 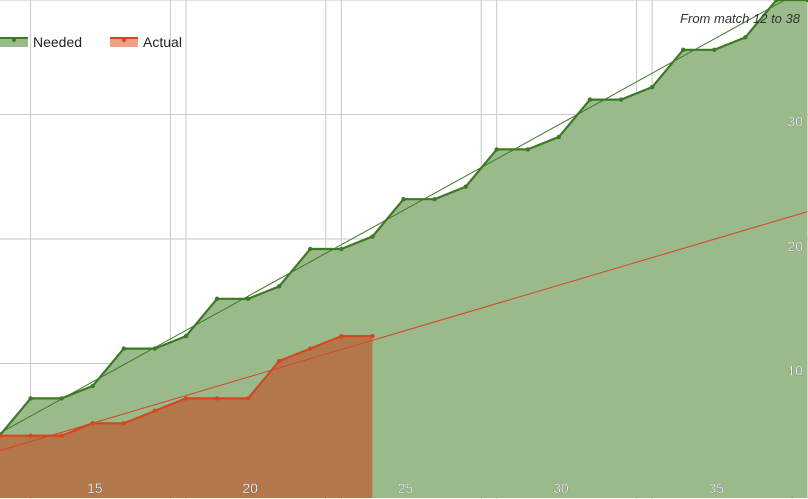 I want to click on x-tick-label: 20, so click(x=250, y=488).